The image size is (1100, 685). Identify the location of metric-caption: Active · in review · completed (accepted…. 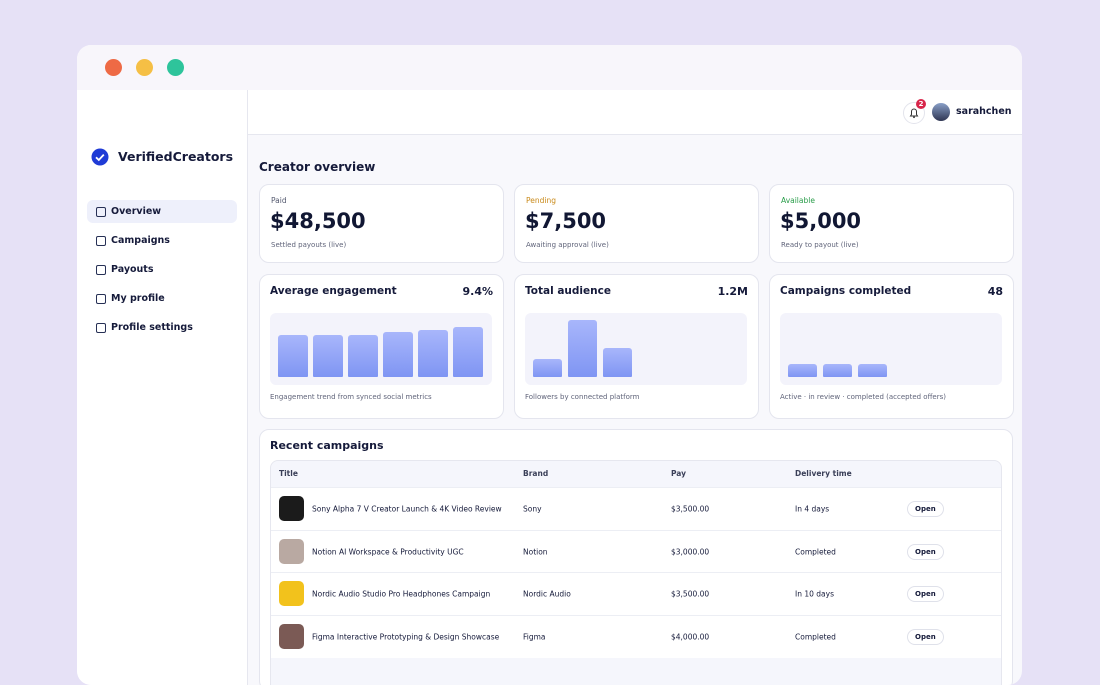
(863, 397).